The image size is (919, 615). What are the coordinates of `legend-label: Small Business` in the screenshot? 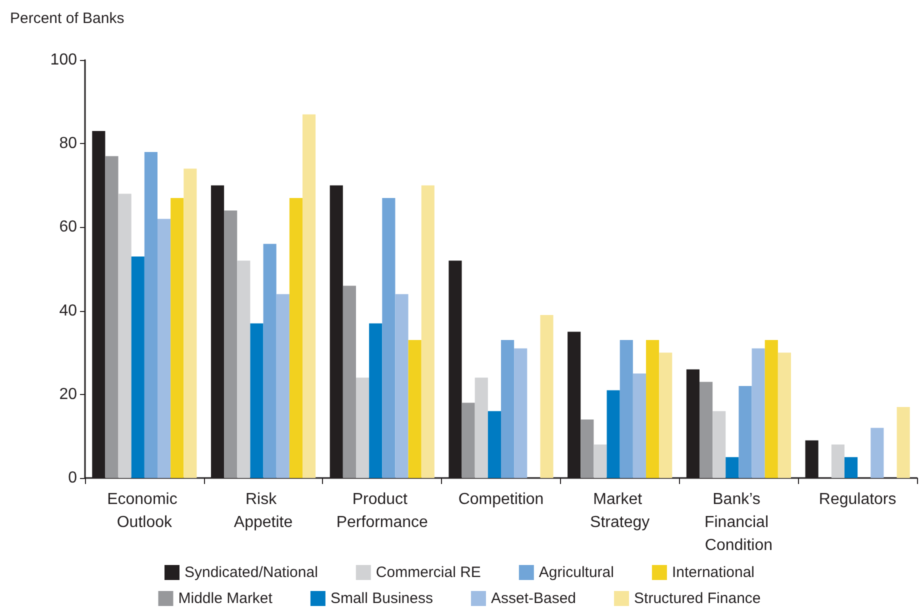 It's located at (381, 598).